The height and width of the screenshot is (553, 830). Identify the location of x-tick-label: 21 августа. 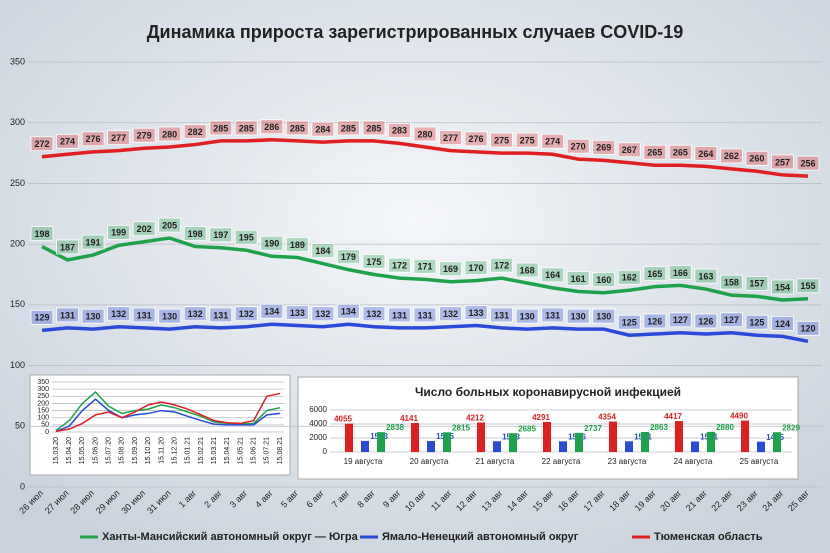
(495, 461).